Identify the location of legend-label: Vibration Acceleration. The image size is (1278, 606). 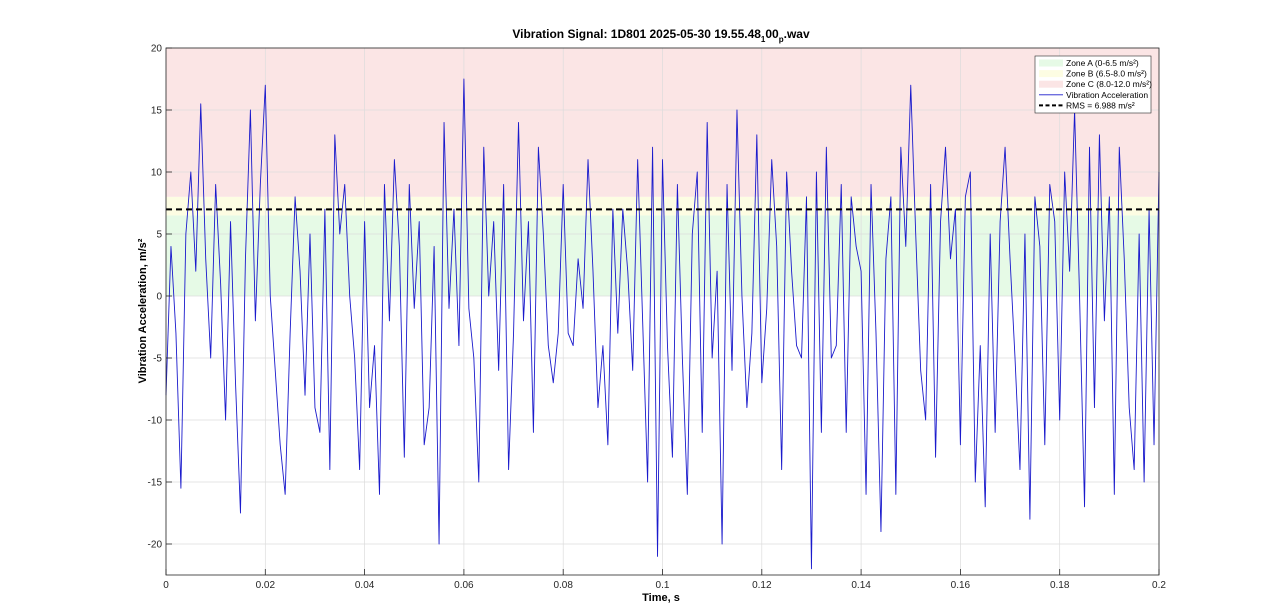
(1107, 95).